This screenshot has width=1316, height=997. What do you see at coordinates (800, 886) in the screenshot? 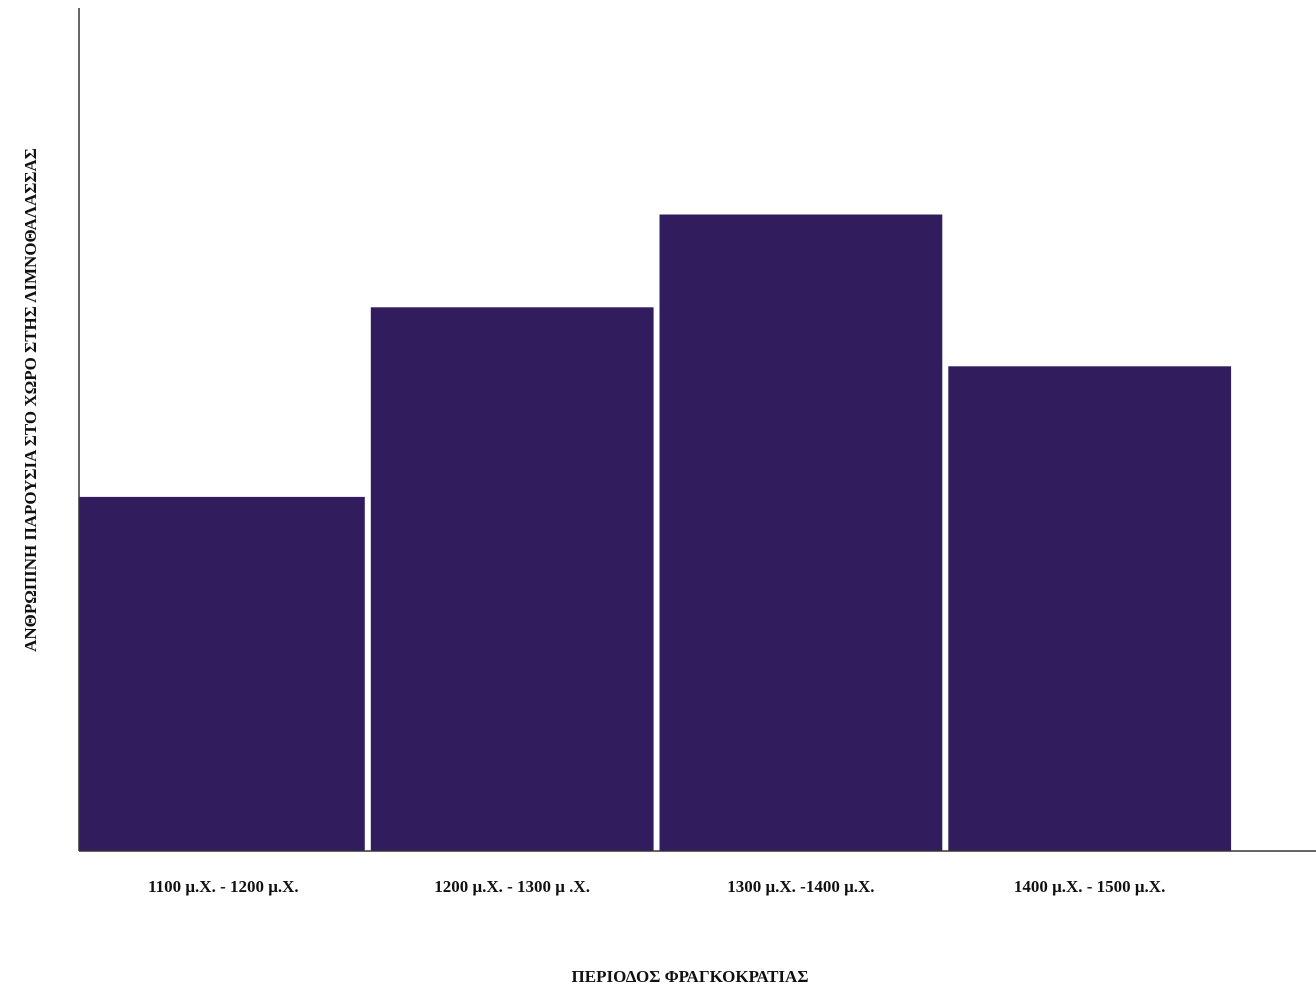
I see `x-tick-label-3: 1300 μ.Χ. -1400 μ.Χ.` at bounding box center [800, 886].